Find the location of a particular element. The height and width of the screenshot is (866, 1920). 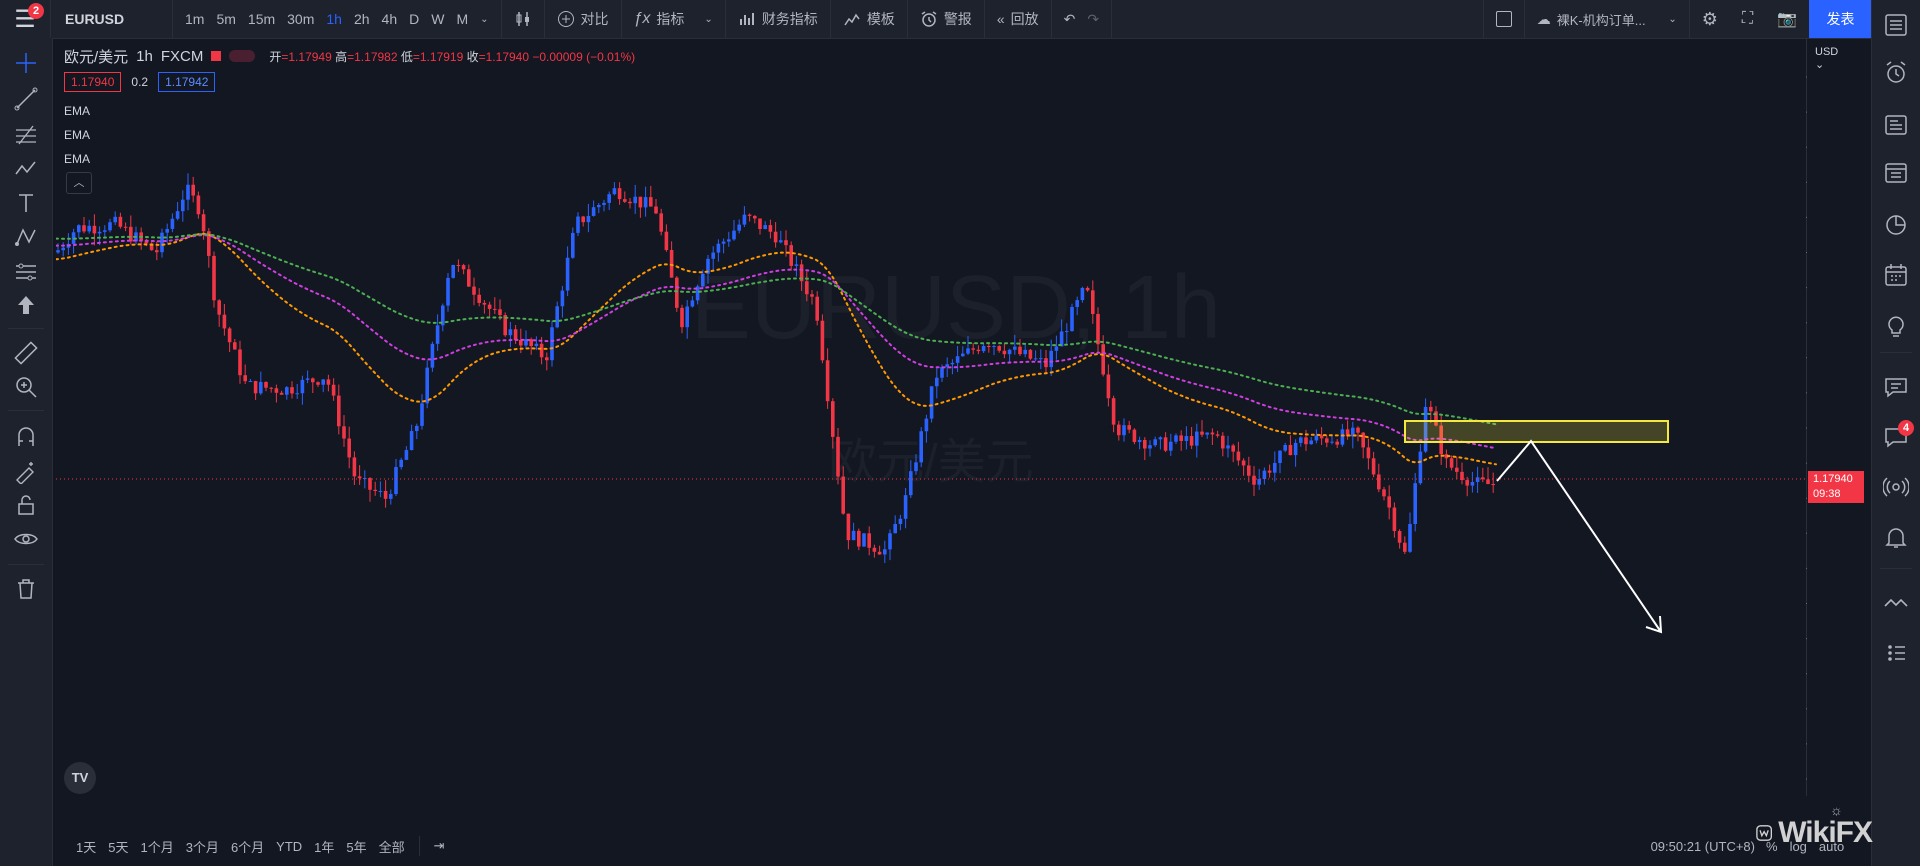

ruler-icon is located at coordinates (26, 353).